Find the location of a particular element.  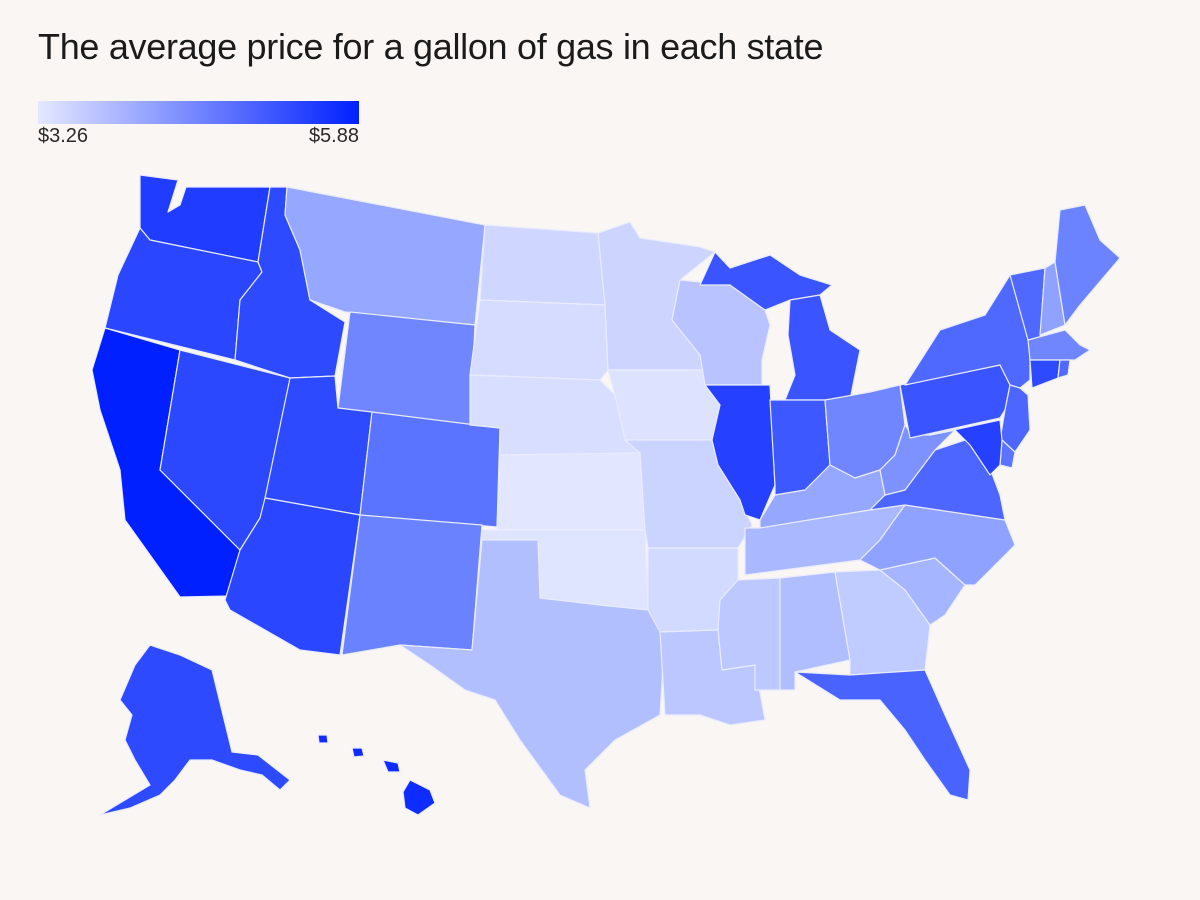

state-AK is located at coordinates (195, 730).